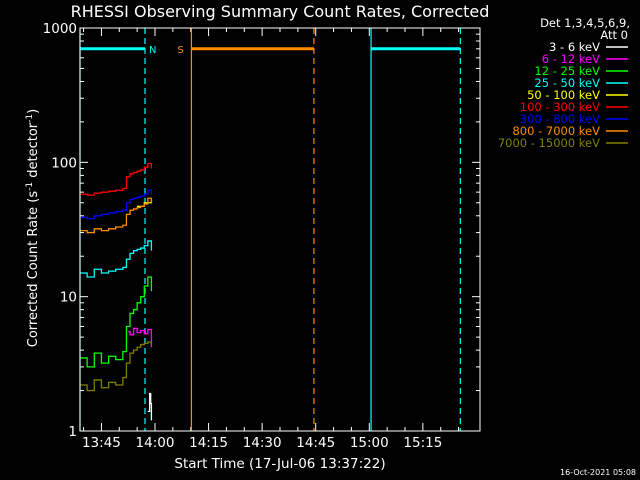  What do you see at coordinates (180, 50) in the screenshot?
I see `saa-marker-label: S` at bounding box center [180, 50].